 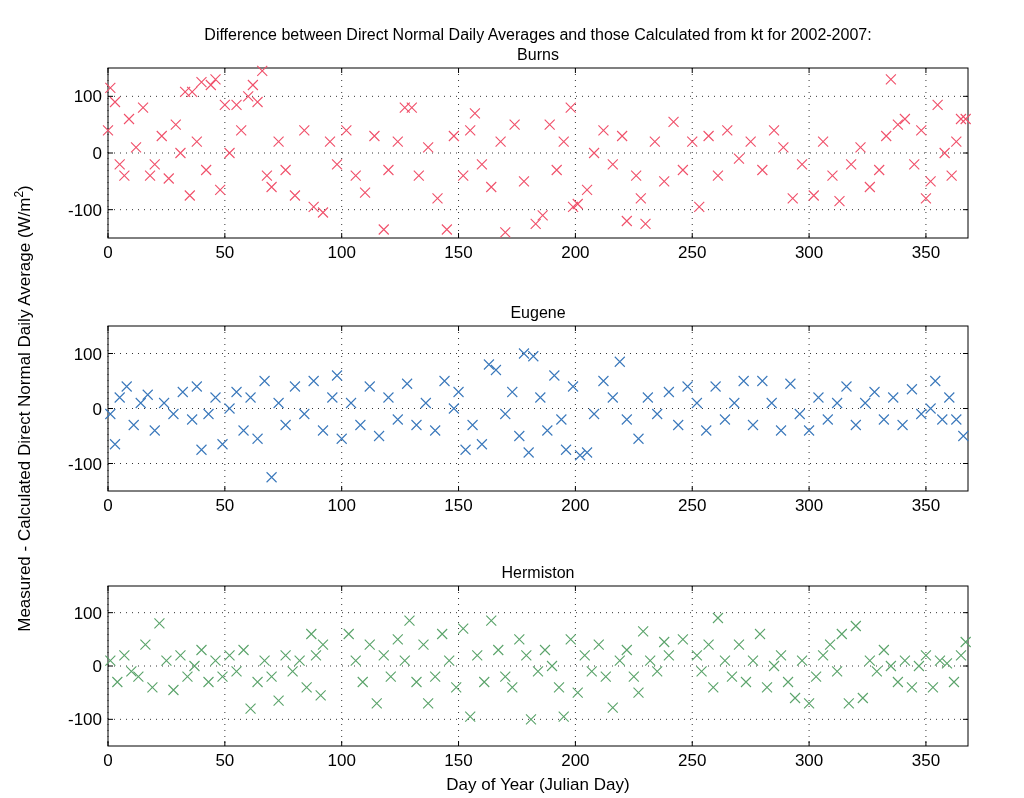 I want to click on chart-title: Eugene, so click(x=538, y=312).